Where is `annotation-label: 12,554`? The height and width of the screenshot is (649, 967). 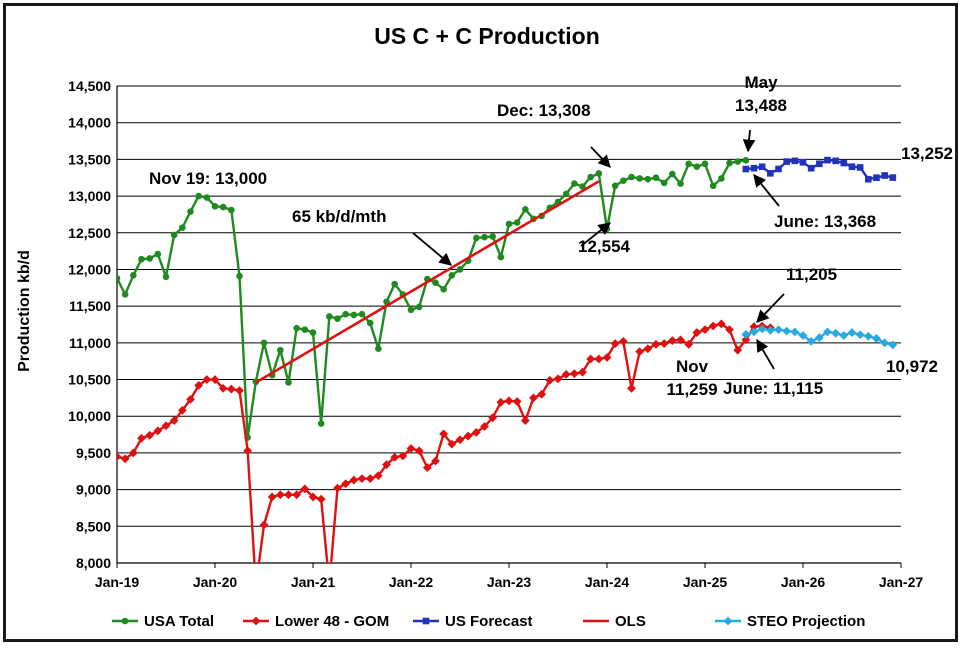 annotation-label: 12,554 is located at coordinates (604, 246).